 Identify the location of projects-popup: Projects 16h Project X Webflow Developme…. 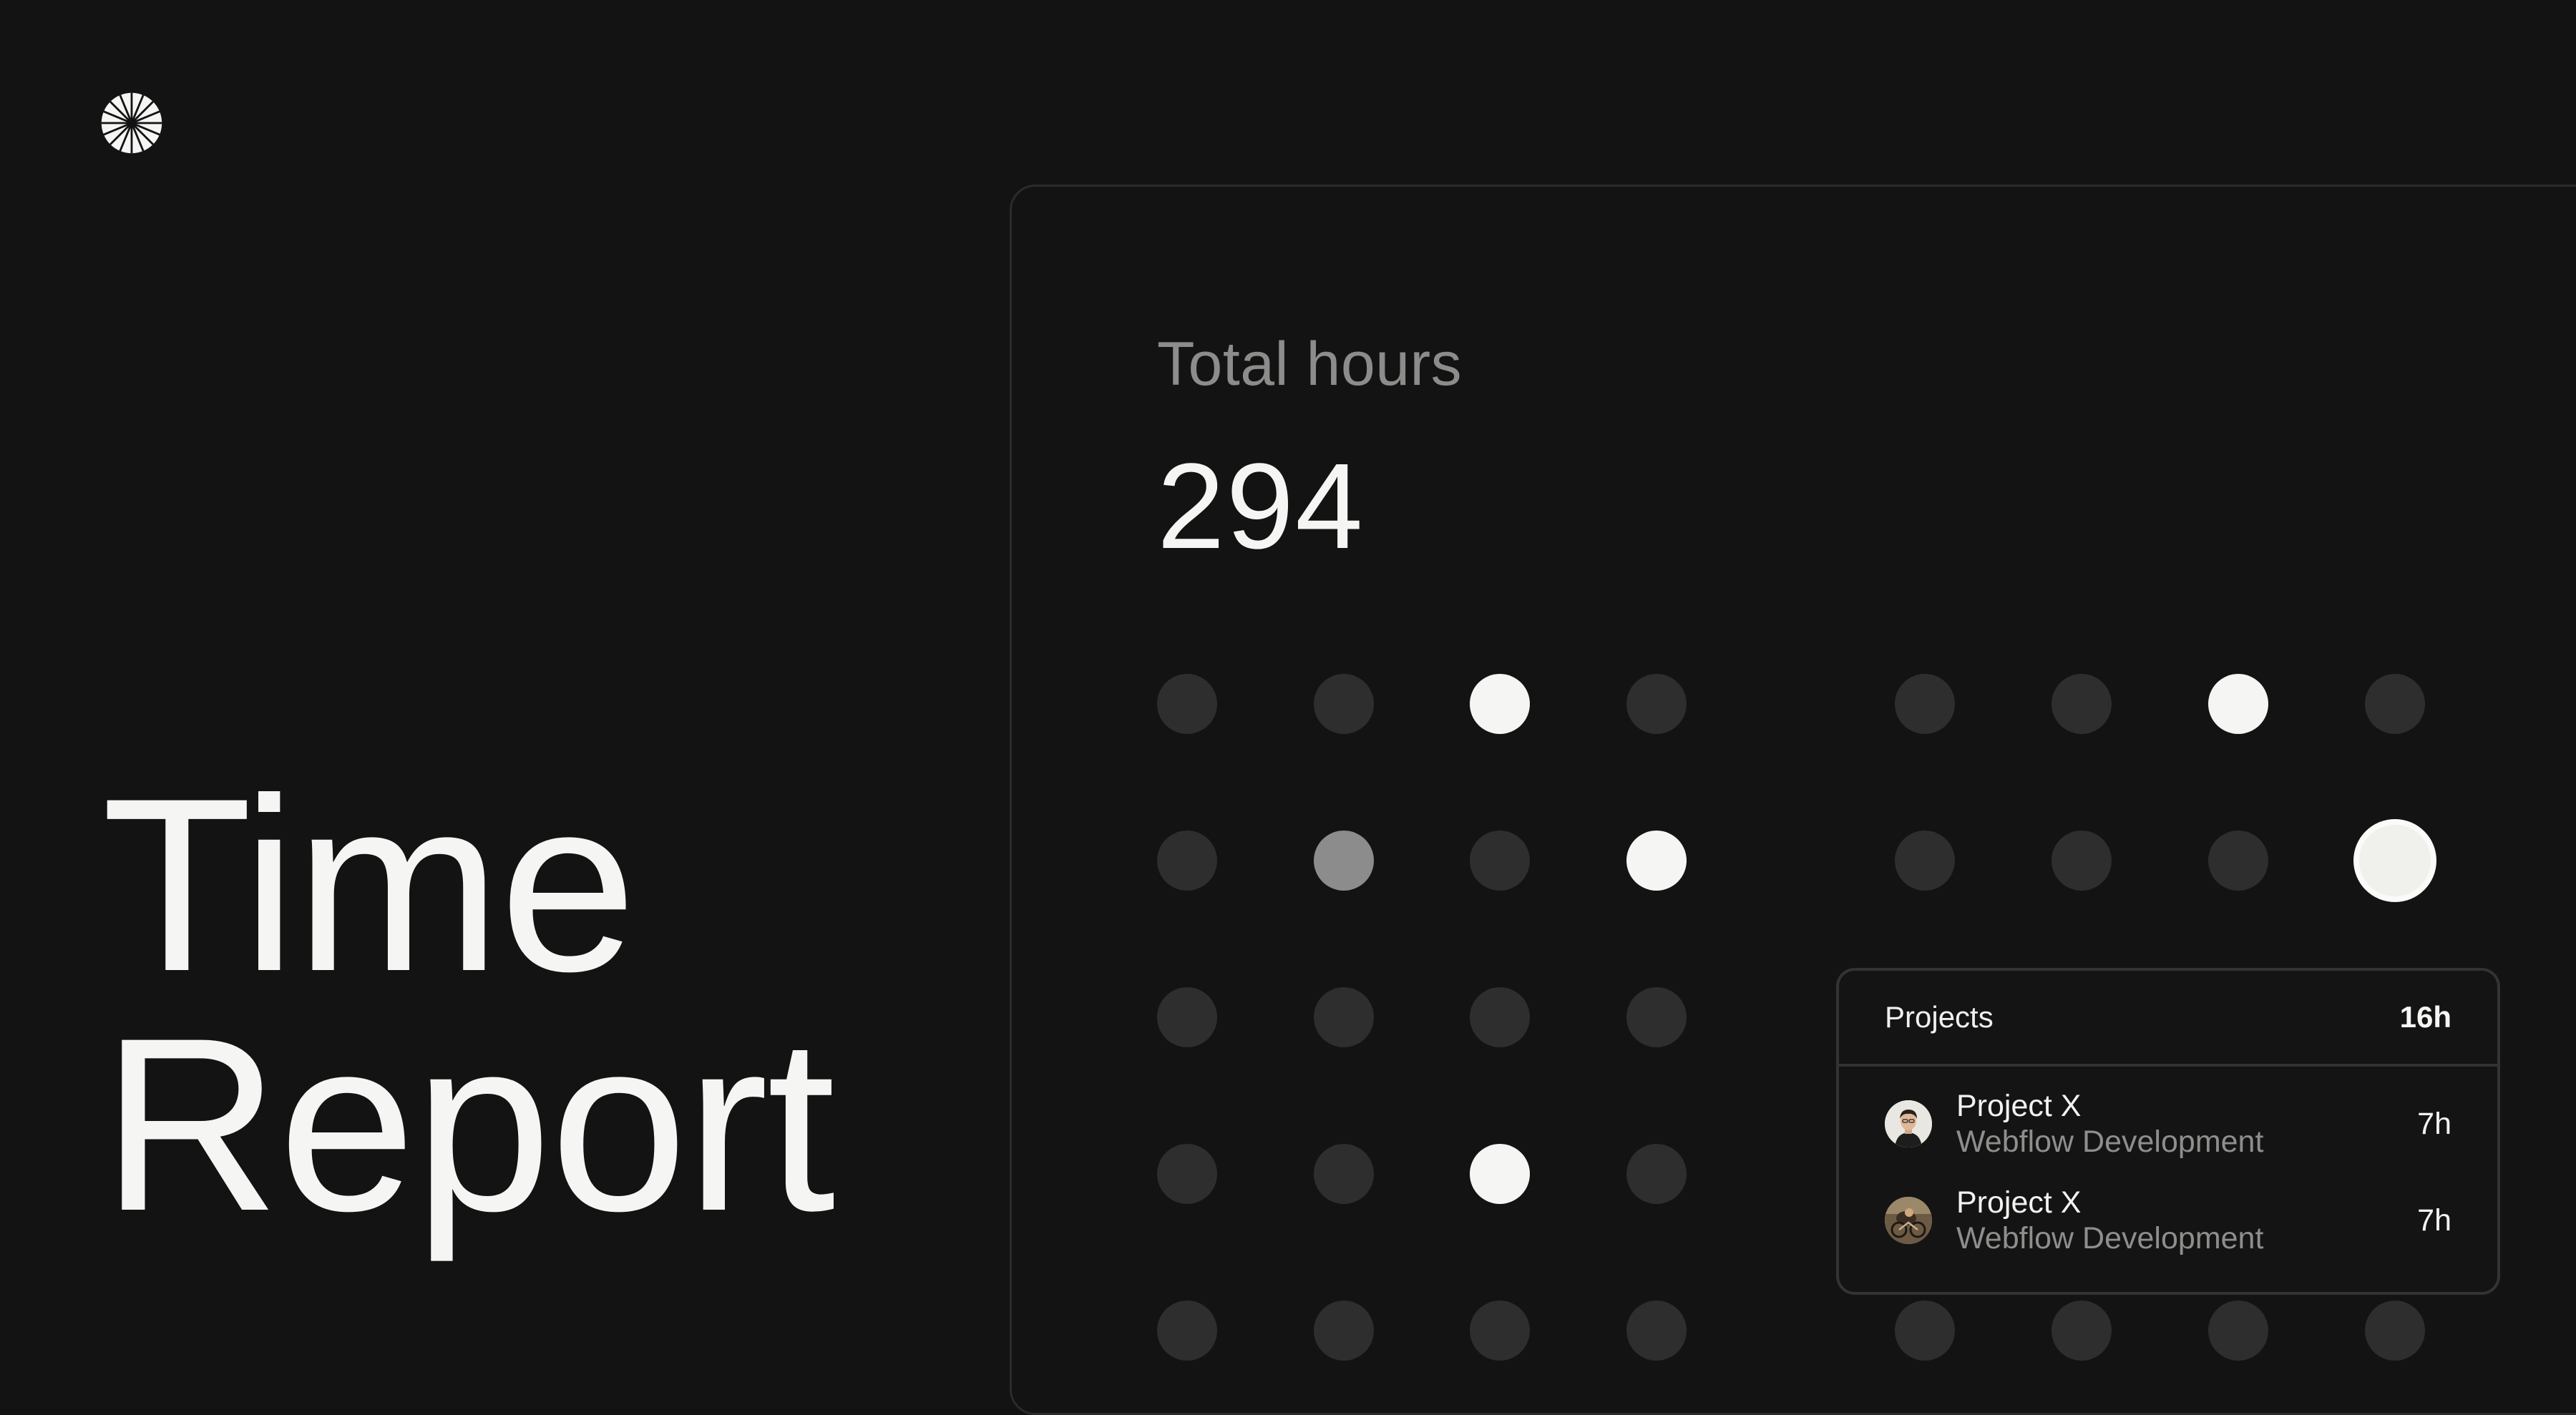
(2168, 1132).